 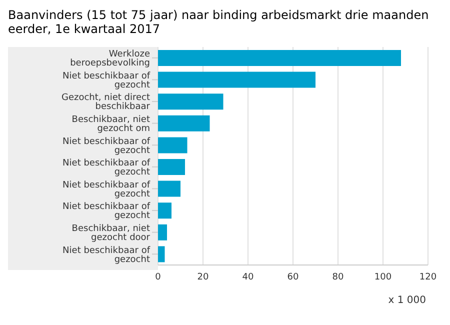 What do you see at coordinates (248, 277) in the screenshot?
I see `x-tick-label: 40` at bounding box center [248, 277].